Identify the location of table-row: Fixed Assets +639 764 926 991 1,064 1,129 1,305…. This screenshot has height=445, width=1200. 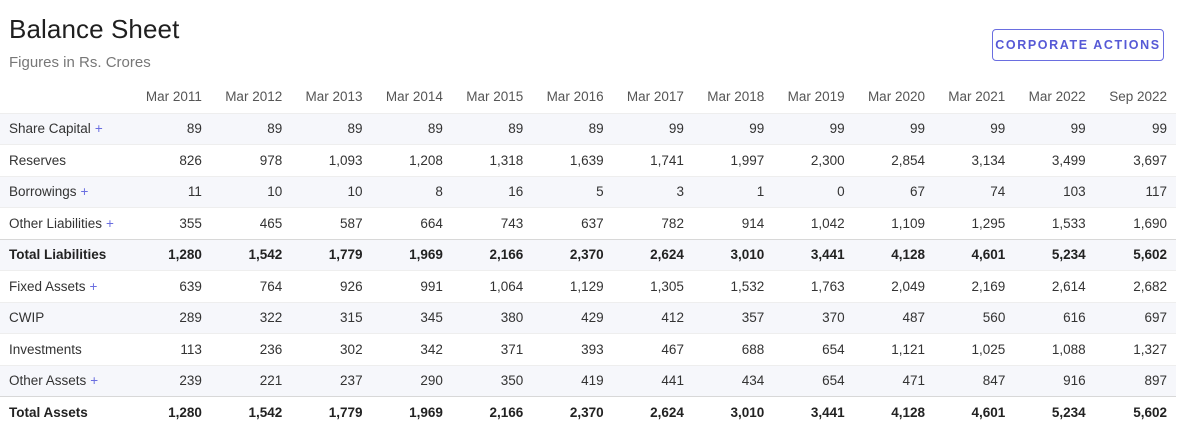
(588, 286).